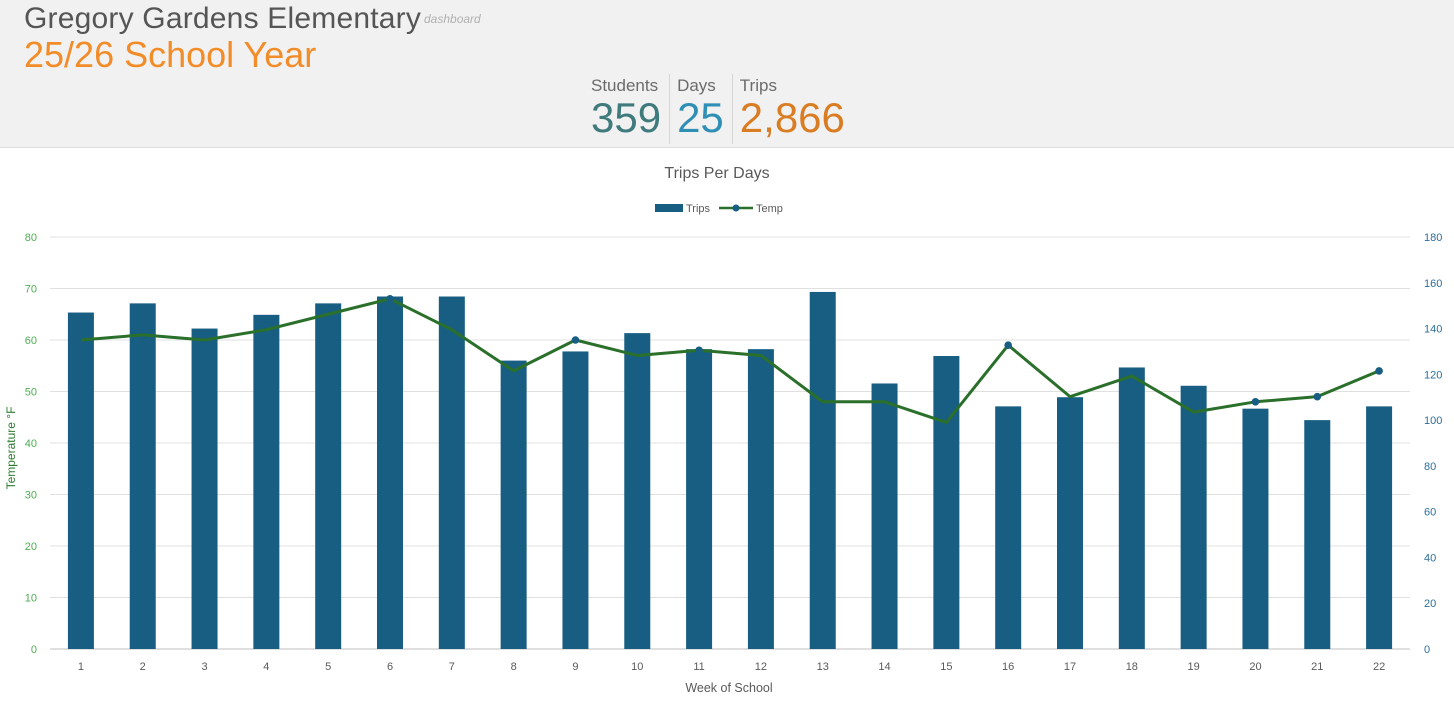 The image size is (1454, 716). I want to click on legend-temp-label: Temp, so click(769, 209).